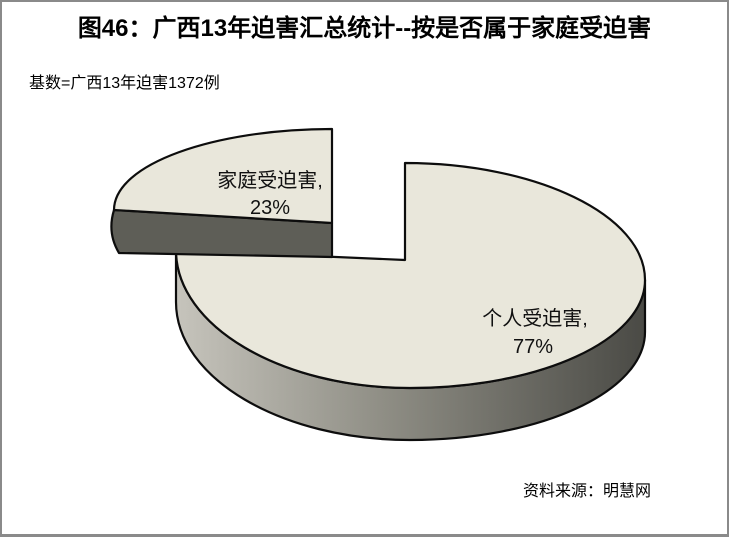  I want to click on base-count-note: 基数=广西13年迫害1372例, so click(124, 83).